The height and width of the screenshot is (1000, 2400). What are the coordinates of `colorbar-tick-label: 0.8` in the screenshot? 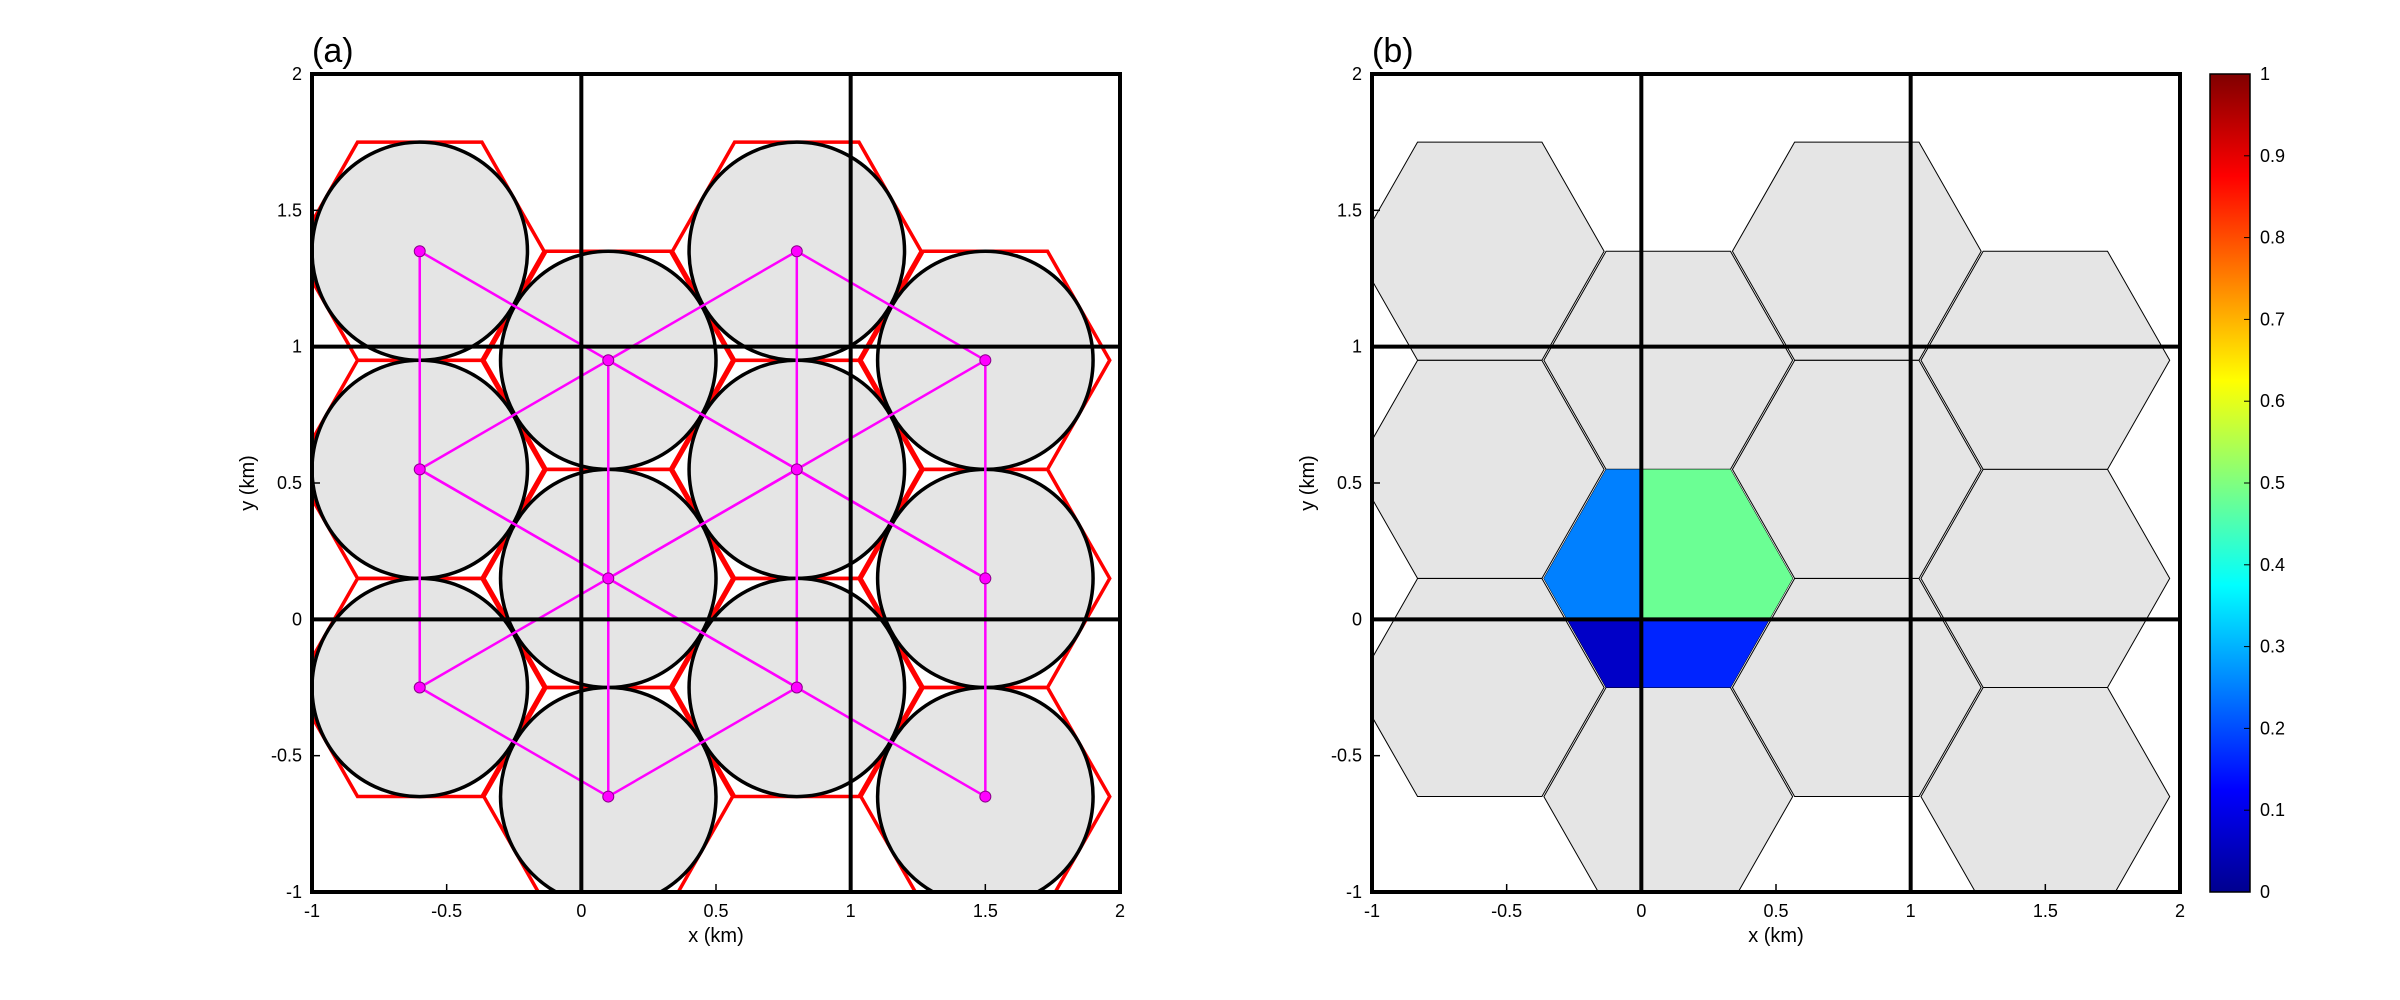 It's located at (2272, 238).